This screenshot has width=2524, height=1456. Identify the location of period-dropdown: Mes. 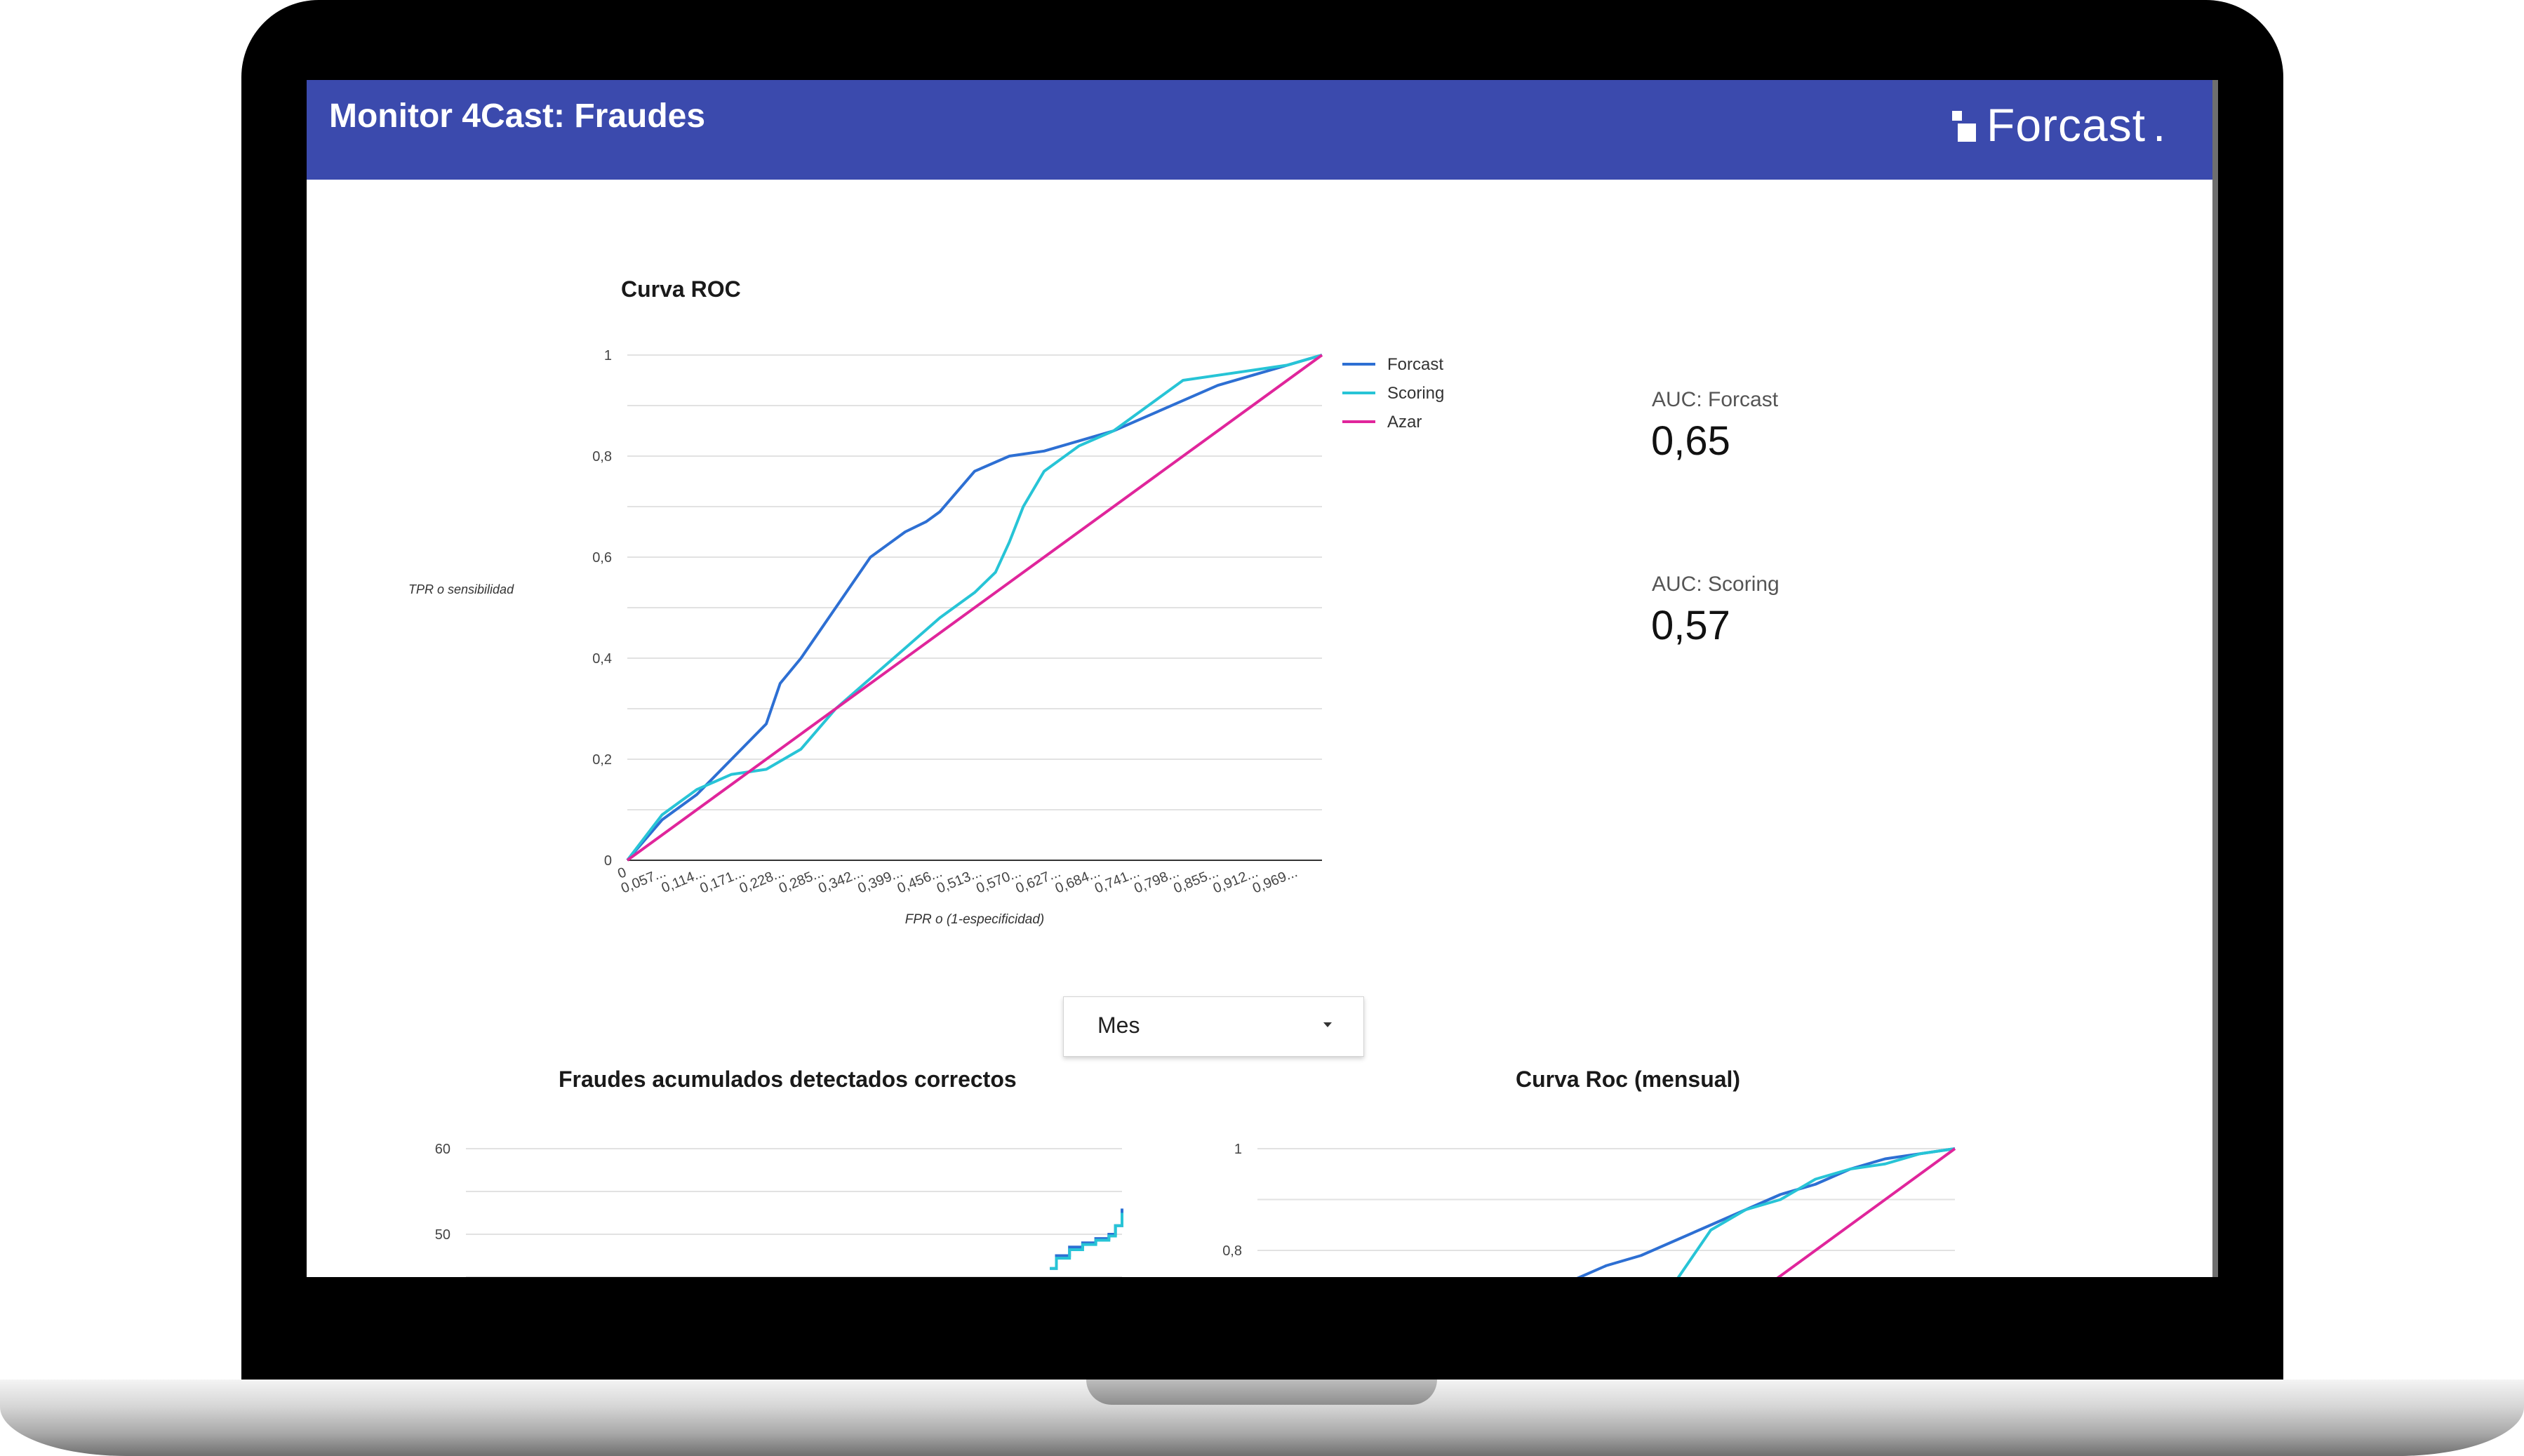
(1213, 1026).